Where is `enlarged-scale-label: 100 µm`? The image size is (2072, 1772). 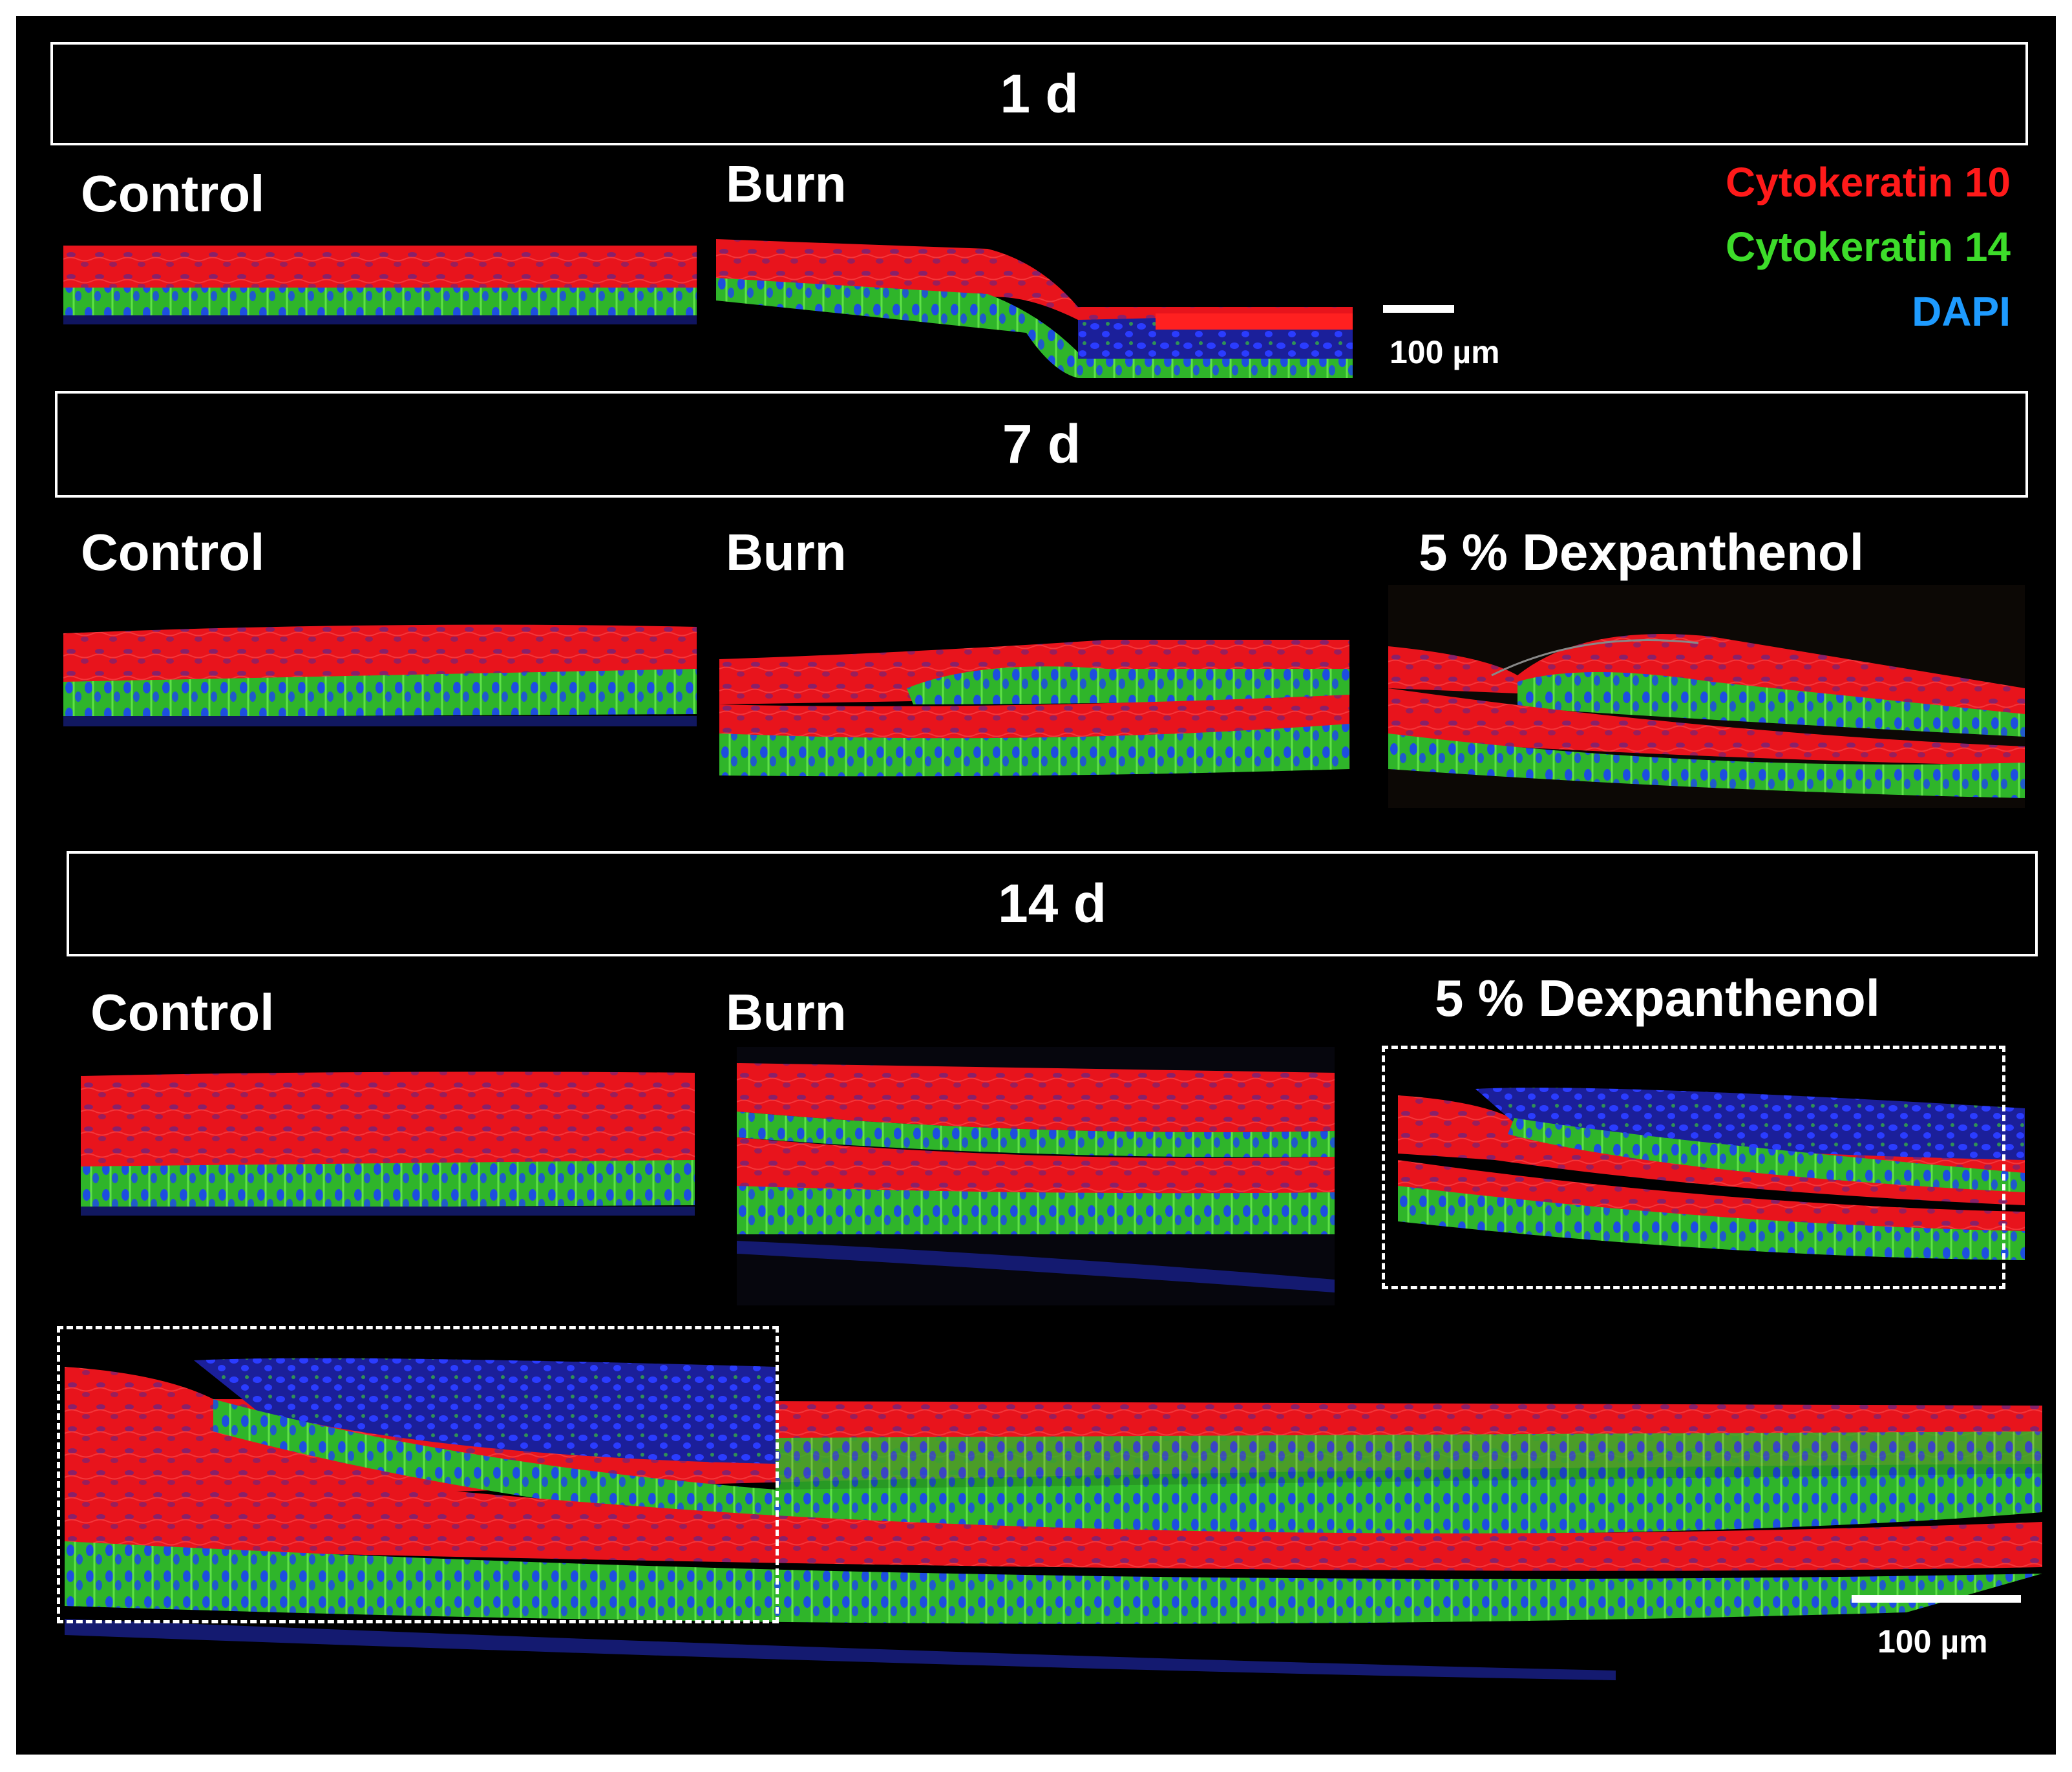
enlarged-scale-label: 100 µm is located at coordinates (1932, 1641).